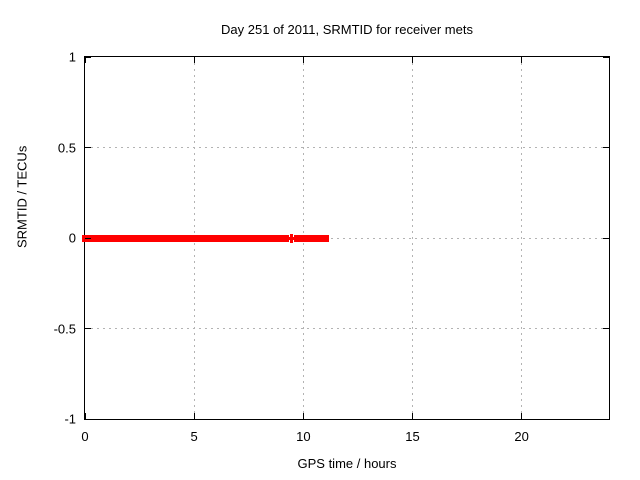  I want to click on x-tick-label: 20, so click(521, 436).